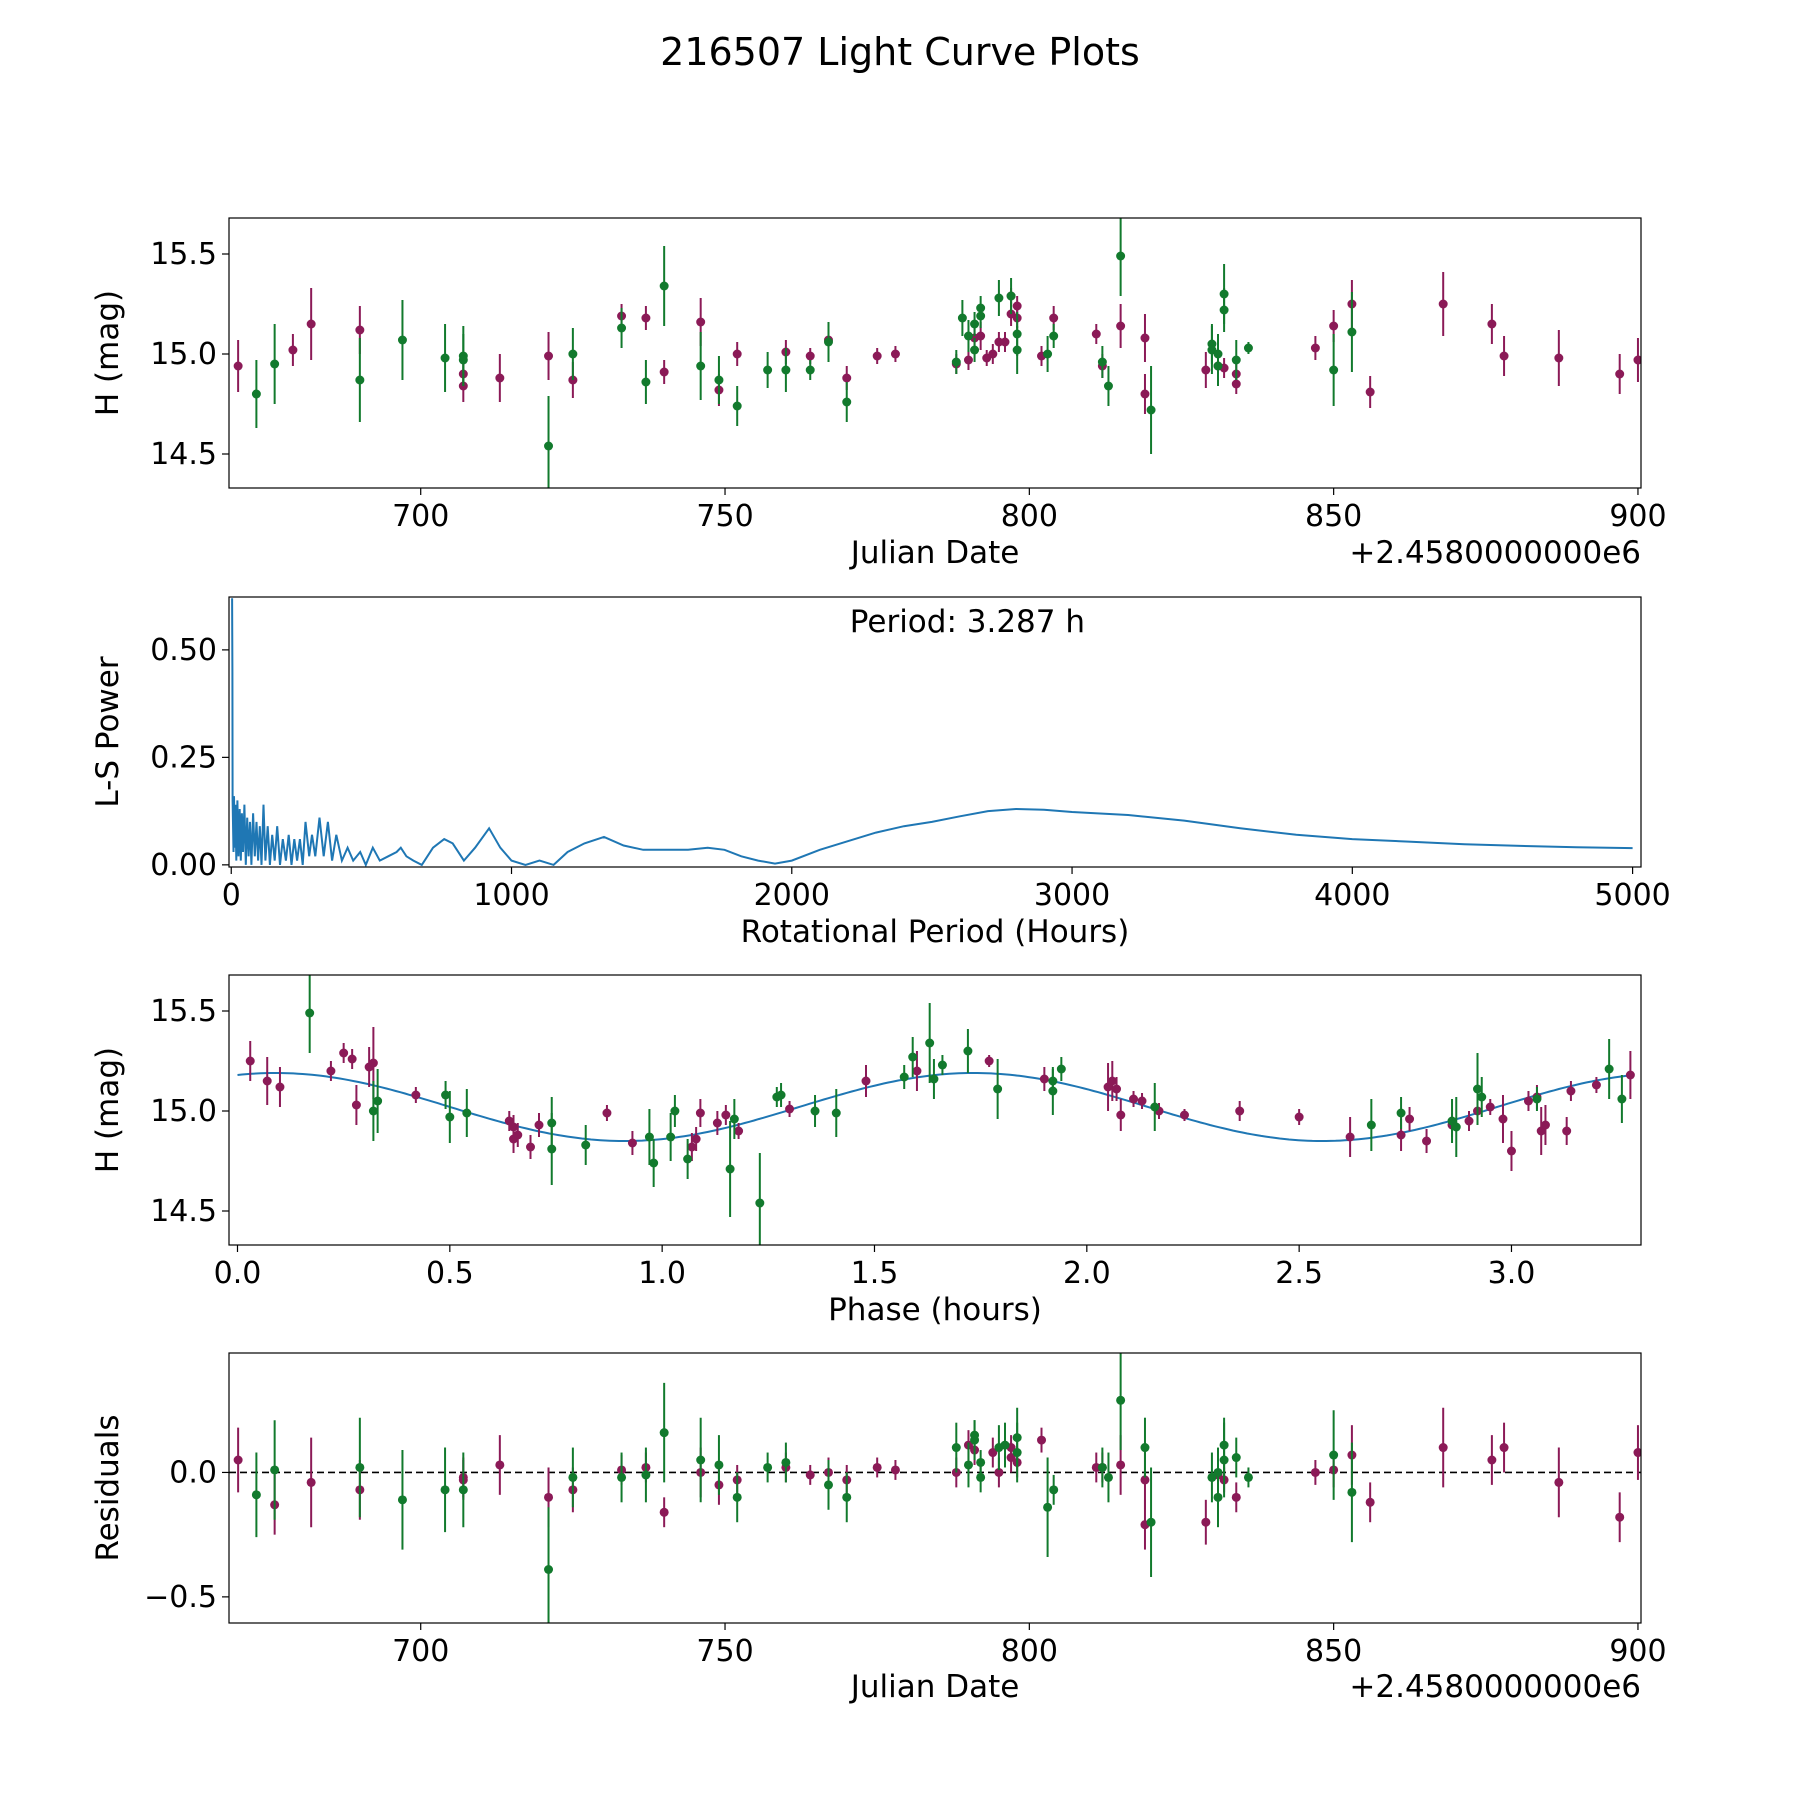 Image resolution: width=1800 pixels, height=1800 pixels. Describe the element at coordinates (932, 732) in the screenshot. I see `periodogram-power-line` at that location.